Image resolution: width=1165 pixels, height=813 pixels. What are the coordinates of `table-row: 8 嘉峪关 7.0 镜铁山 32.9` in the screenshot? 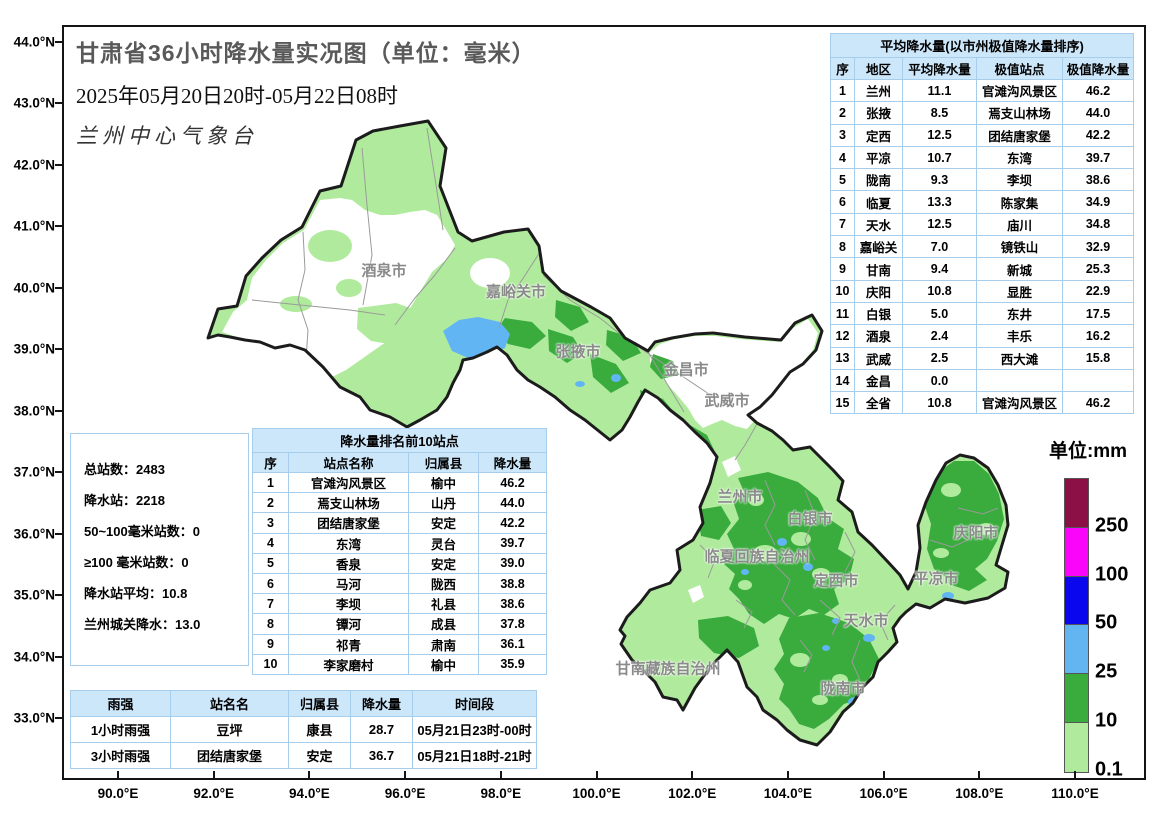 It's located at (982, 247).